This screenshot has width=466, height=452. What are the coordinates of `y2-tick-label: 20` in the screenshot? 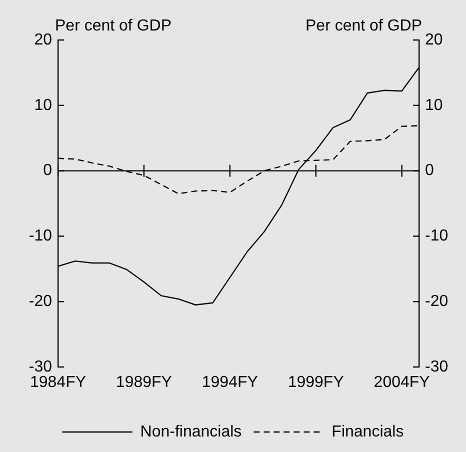 It's located at (434, 39).